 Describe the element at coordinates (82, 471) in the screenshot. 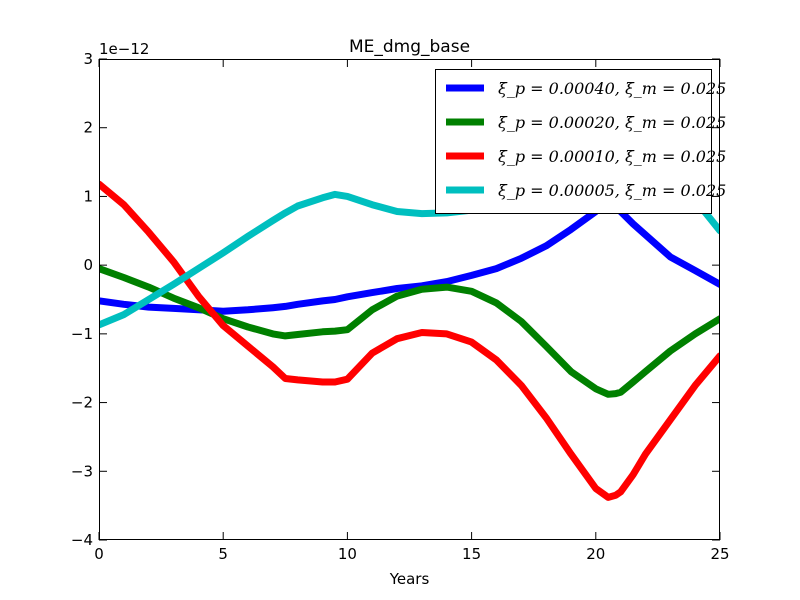

I see `y-tick-label: −3` at that location.